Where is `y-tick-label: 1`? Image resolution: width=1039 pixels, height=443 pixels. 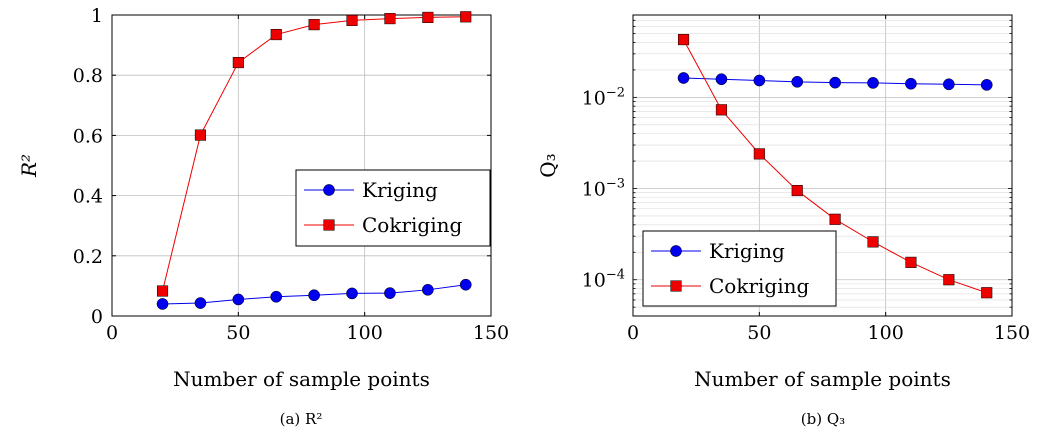
y-tick-label: 1 is located at coordinates (97, 16).